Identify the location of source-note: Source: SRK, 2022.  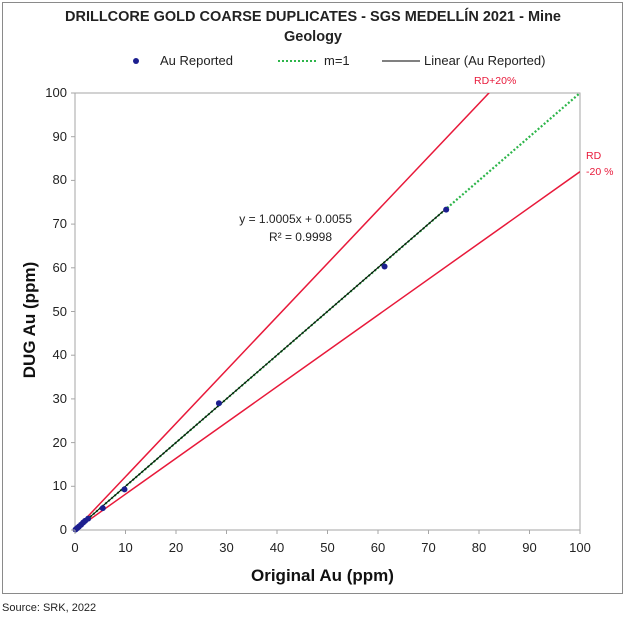
(49, 608).